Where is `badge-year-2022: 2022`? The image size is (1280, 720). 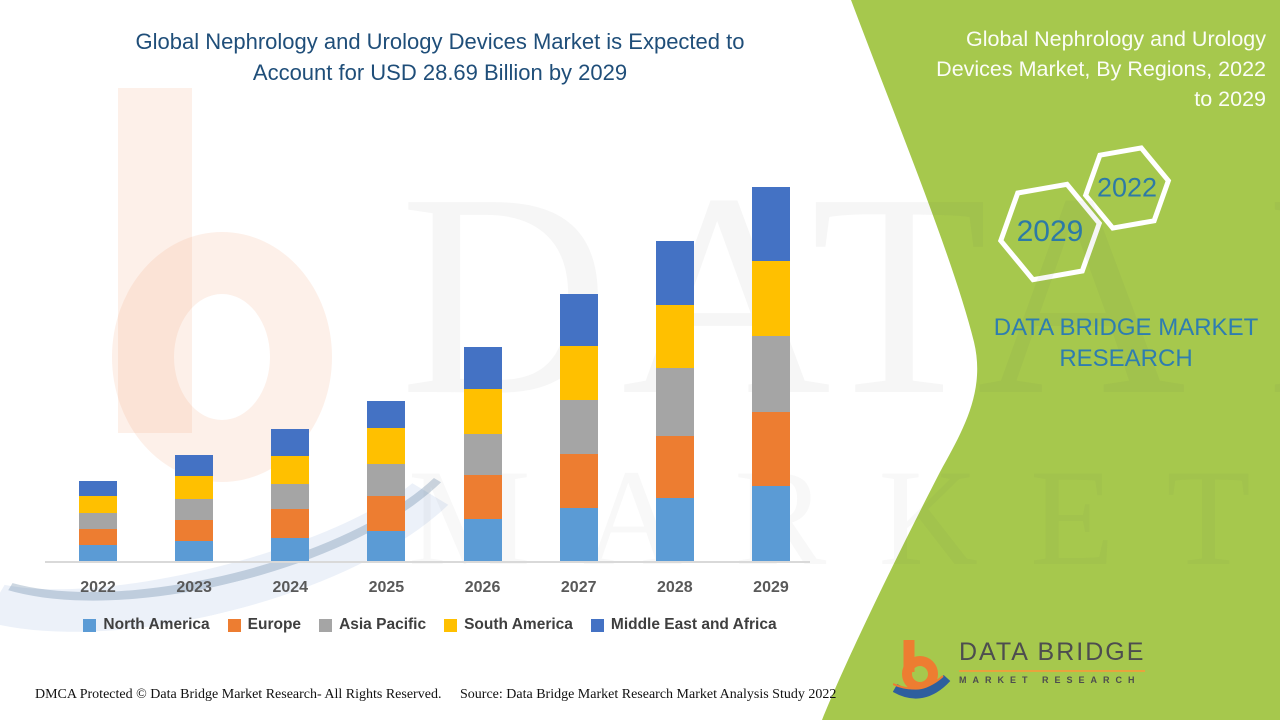 badge-year-2022: 2022 is located at coordinates (1127, 187).